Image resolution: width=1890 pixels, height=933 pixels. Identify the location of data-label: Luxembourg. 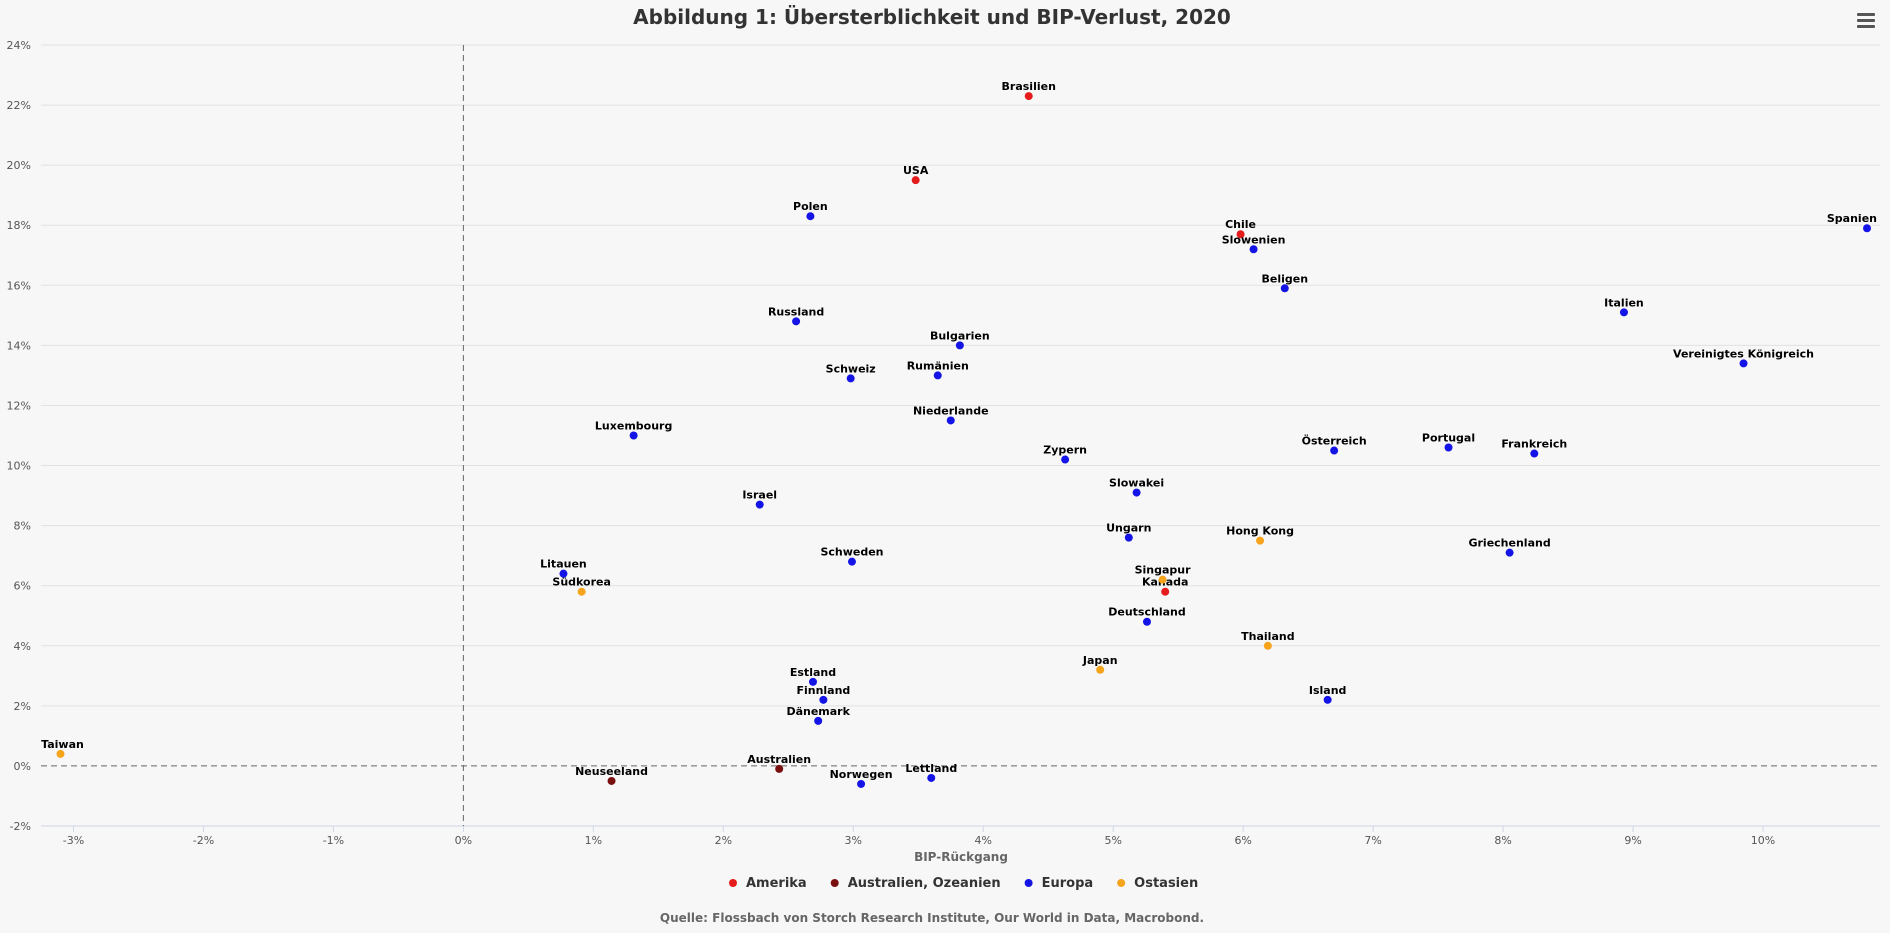
(633, 426).